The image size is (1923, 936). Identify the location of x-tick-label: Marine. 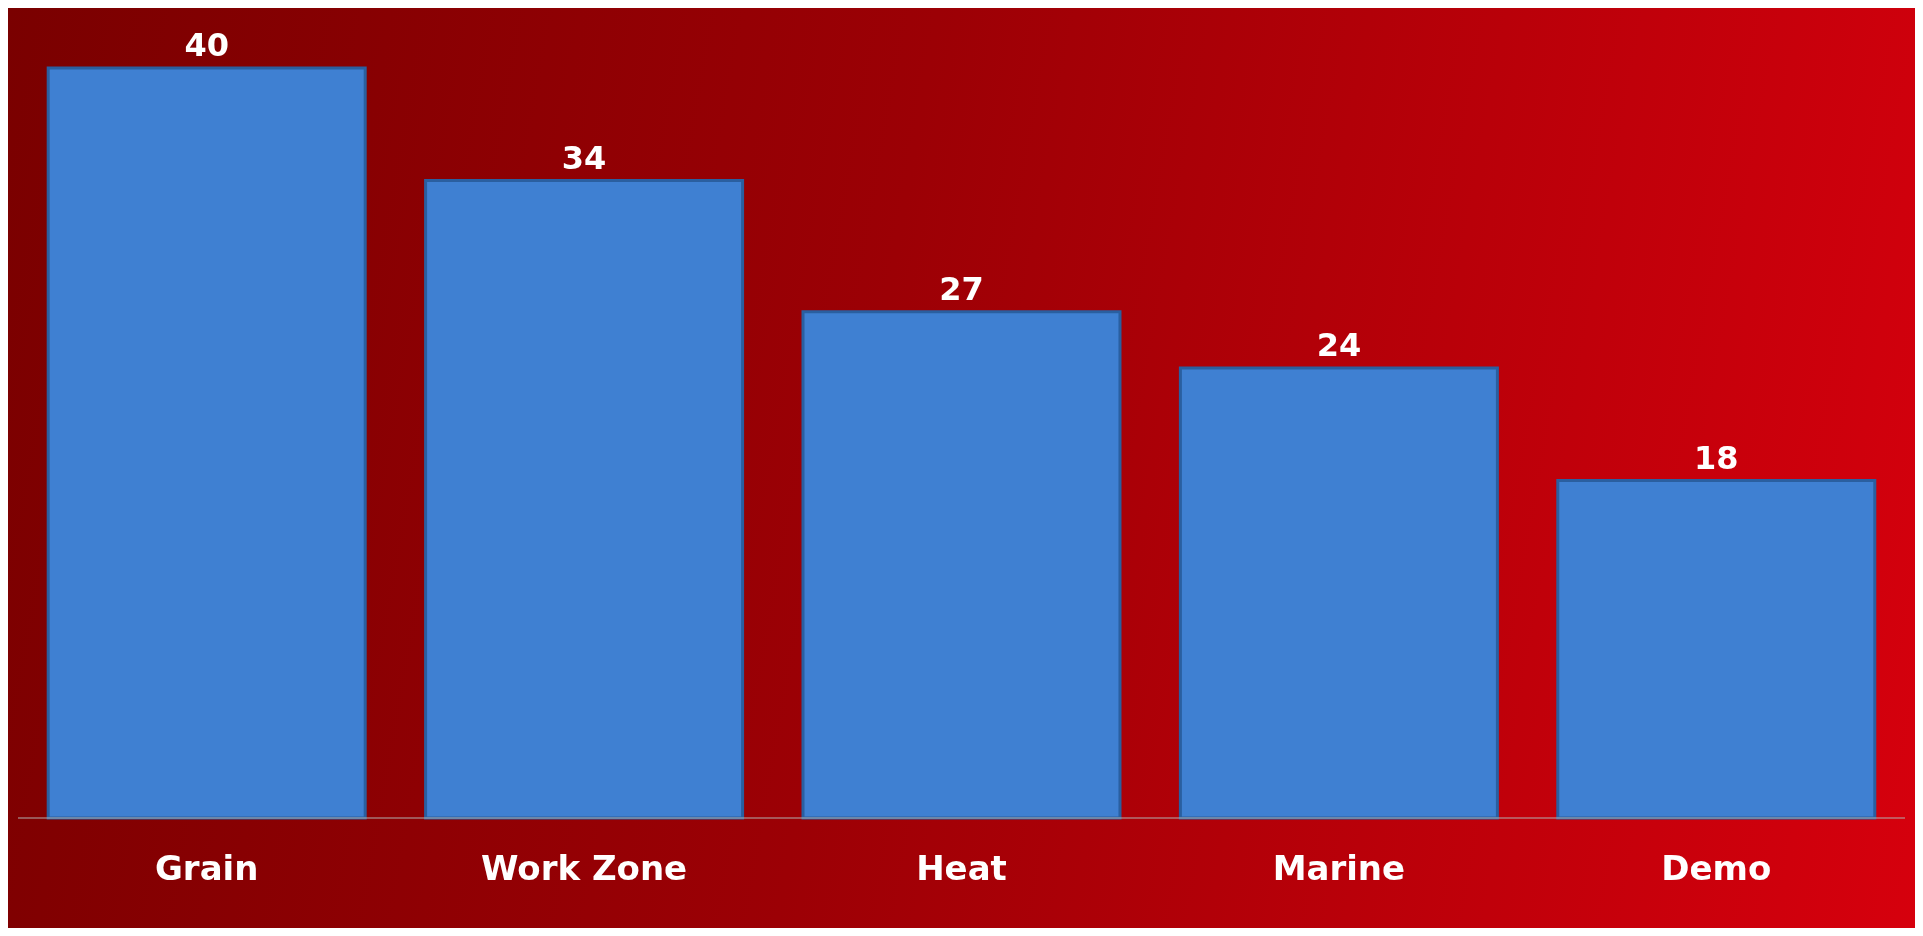
(1339, 868).